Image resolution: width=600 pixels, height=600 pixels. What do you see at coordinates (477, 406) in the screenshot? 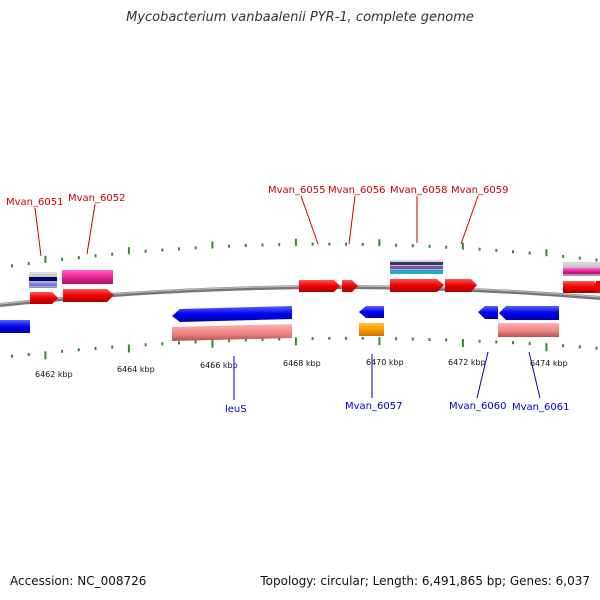
I see `gene-label-mvan-6060: Mvan_6060` at bounding box center [477, 406].